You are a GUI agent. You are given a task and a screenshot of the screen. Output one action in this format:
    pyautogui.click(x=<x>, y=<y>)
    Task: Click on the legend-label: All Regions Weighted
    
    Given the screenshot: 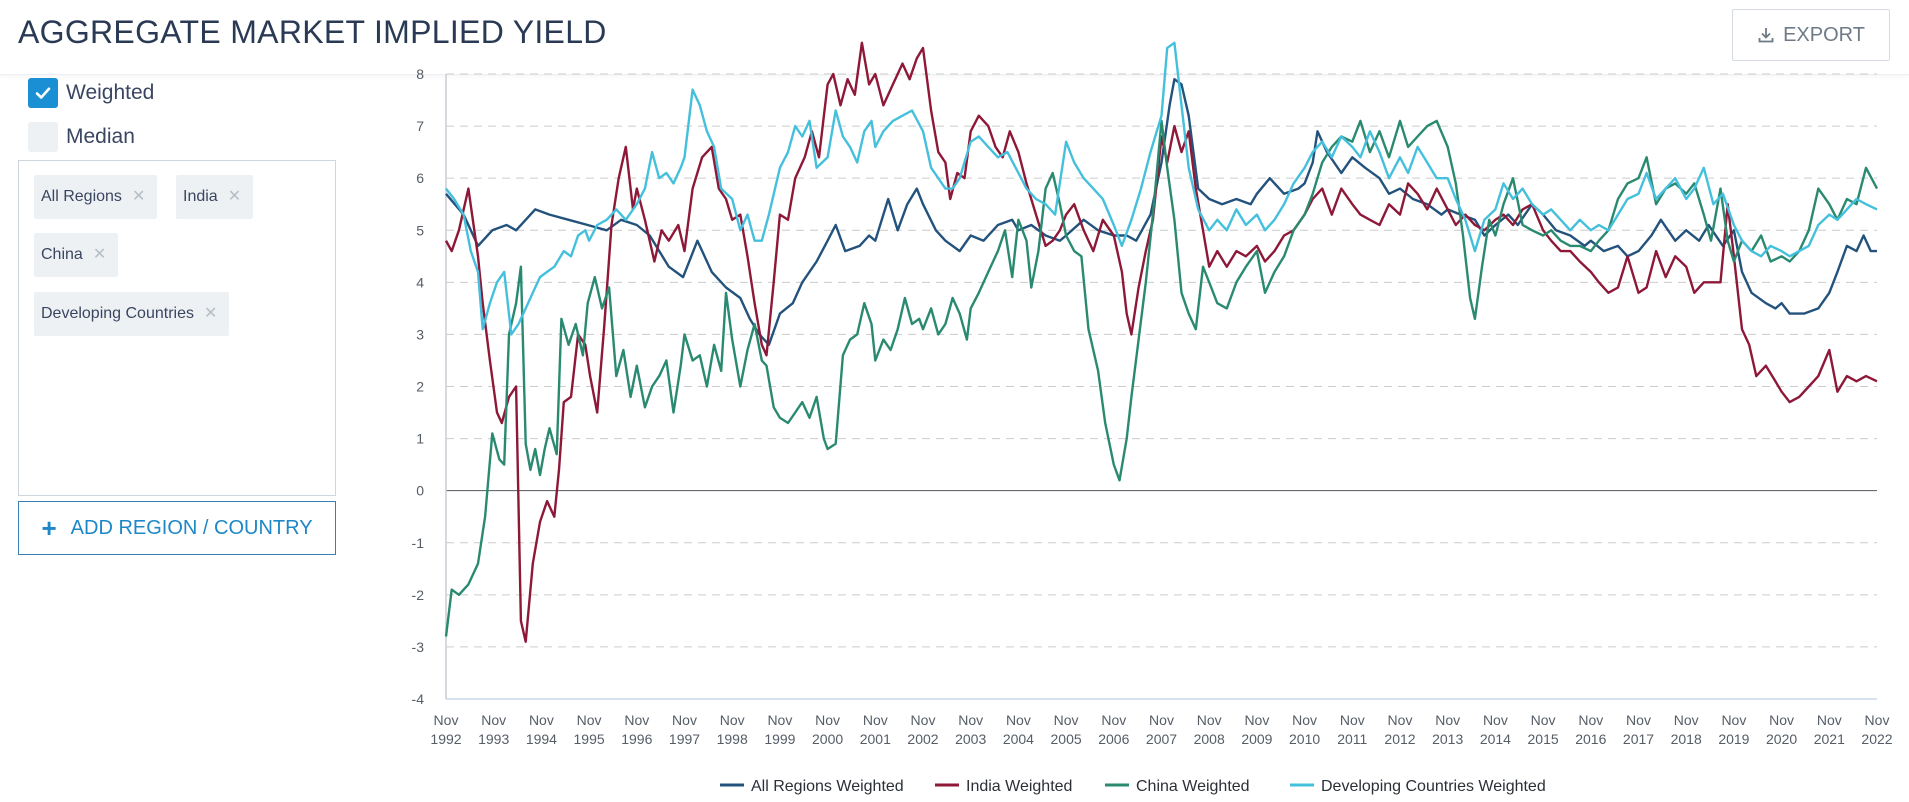 What is the action you would take?
    pyautogui.click(x=827, y=786)
    